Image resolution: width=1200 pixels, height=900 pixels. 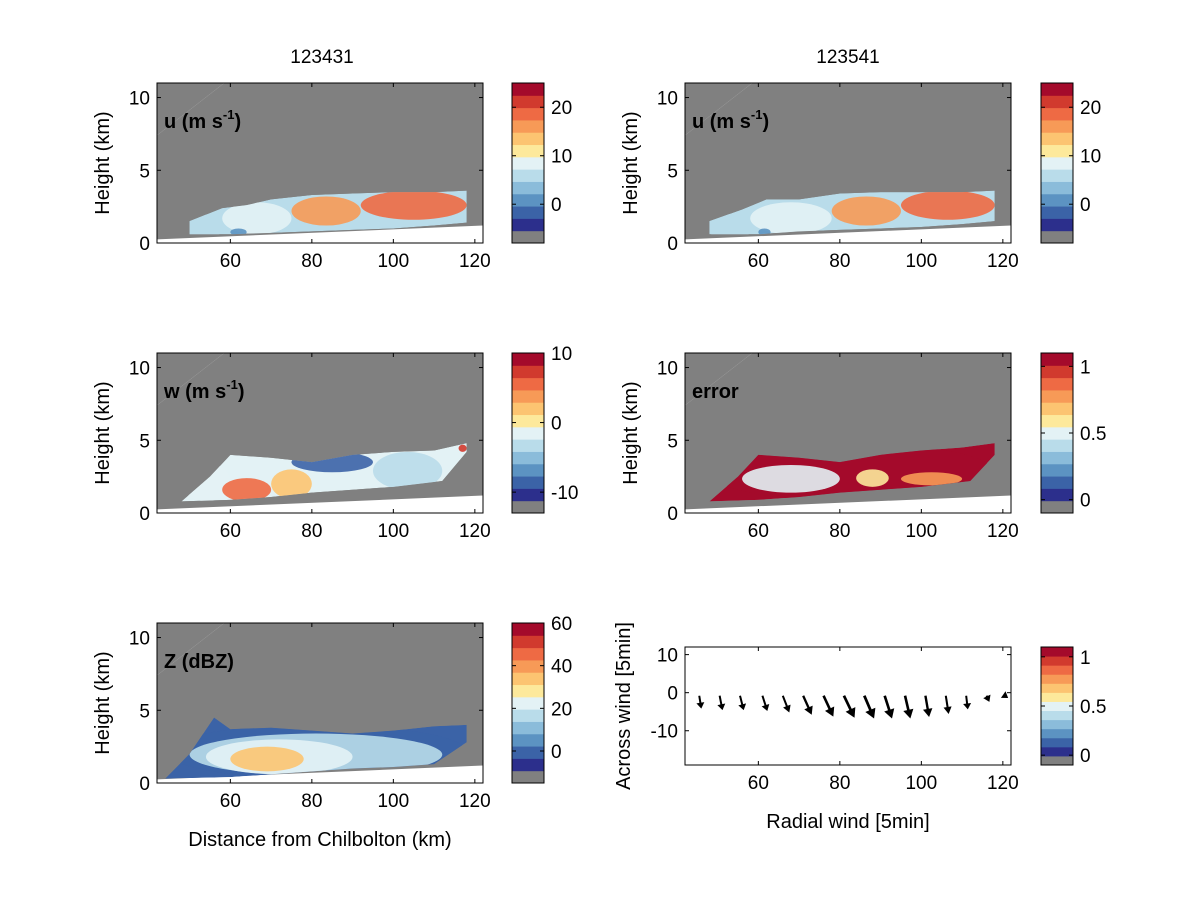 What do you see at coordinates (556, 424) in the screenshot?
I see `colorbar-tick-label-1: 0` at bounding box center [556, 424].